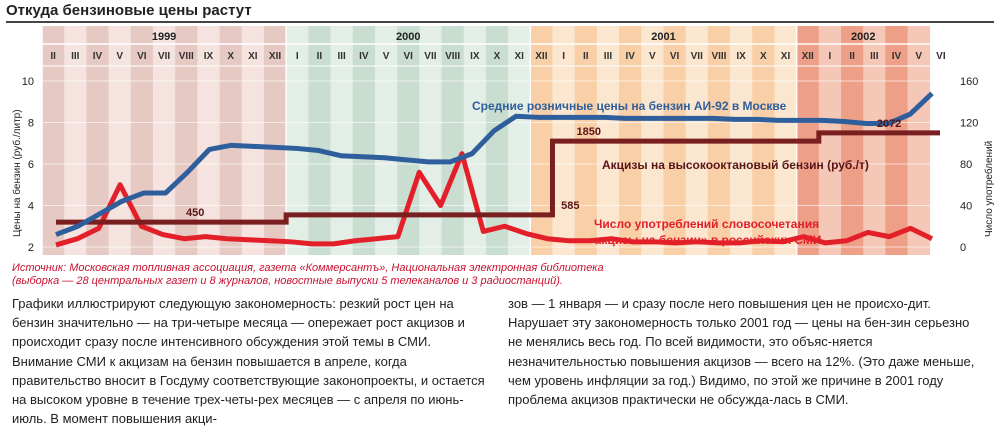 This screenshot has width=1000, height=447. What do you see at coordinates (31, 124) in the screenshot?
I see `left-tick-label: 8` at bounding box center [31, 124].